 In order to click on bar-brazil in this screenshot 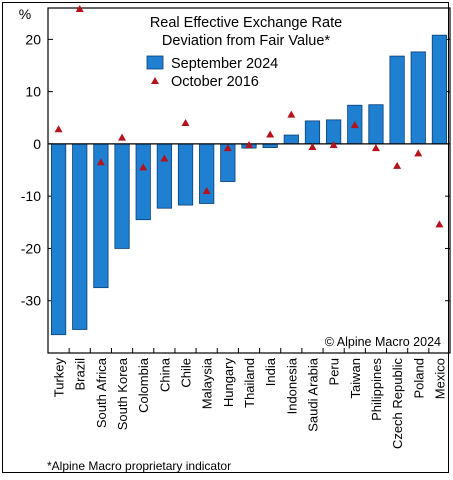, I will do `click(80, 236)`.